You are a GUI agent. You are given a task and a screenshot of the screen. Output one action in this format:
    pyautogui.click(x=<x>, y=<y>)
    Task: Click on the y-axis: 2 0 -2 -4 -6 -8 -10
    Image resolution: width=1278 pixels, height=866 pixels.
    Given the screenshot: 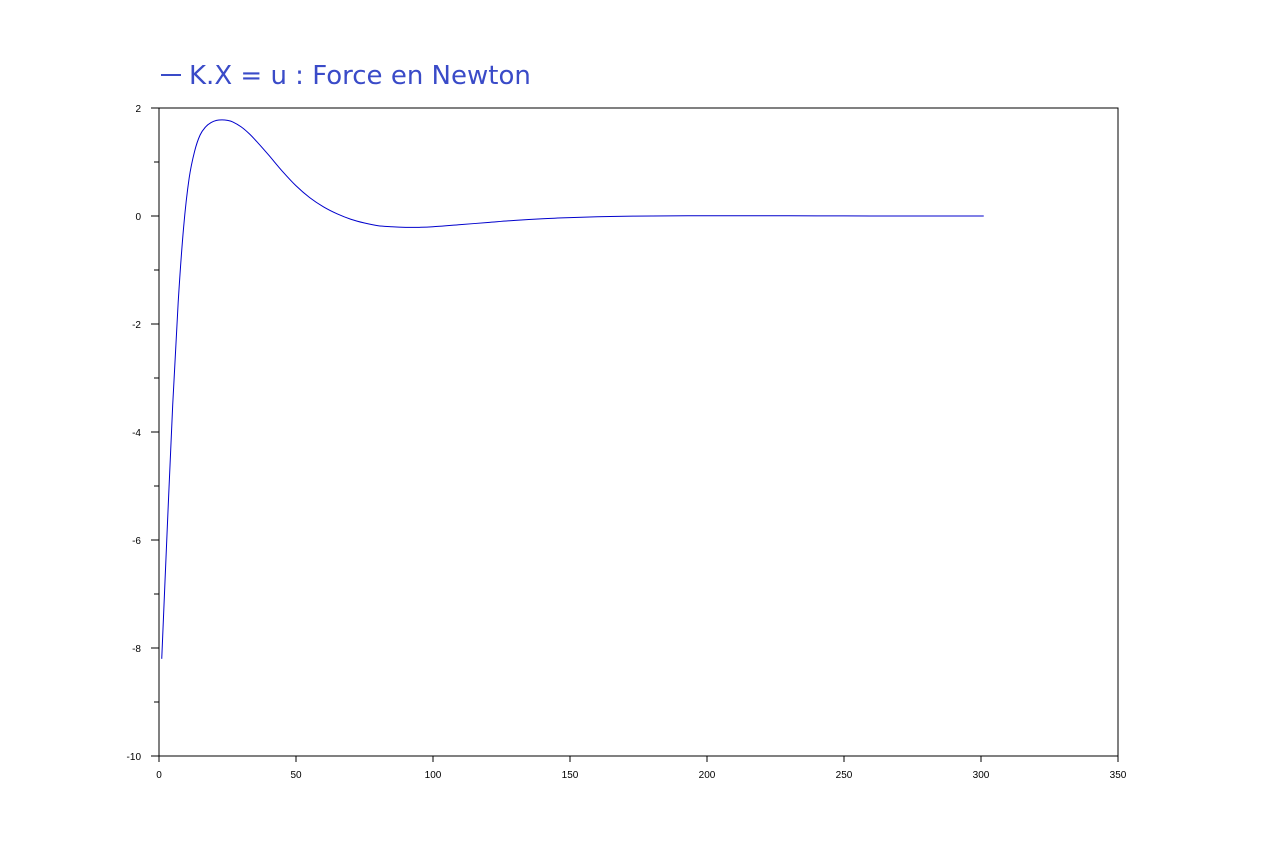 What is the action you would take?
    pyautogui.click(x=143, y=433)
    